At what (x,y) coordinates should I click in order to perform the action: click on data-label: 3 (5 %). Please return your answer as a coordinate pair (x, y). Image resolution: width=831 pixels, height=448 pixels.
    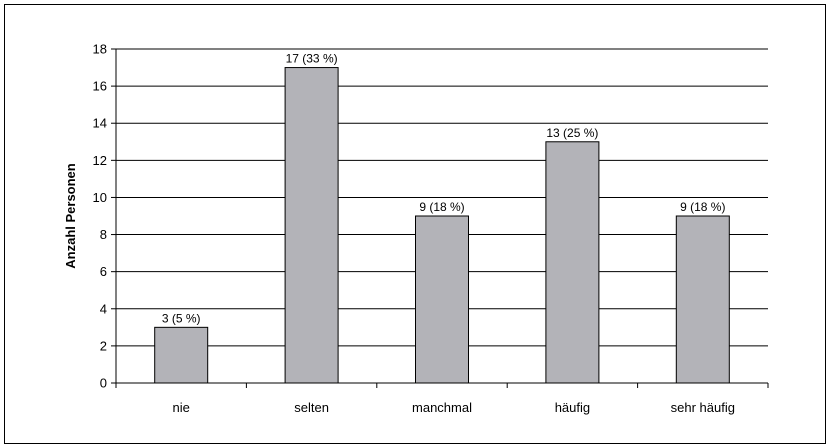
    Looking at the image, I should click on (181, 318).